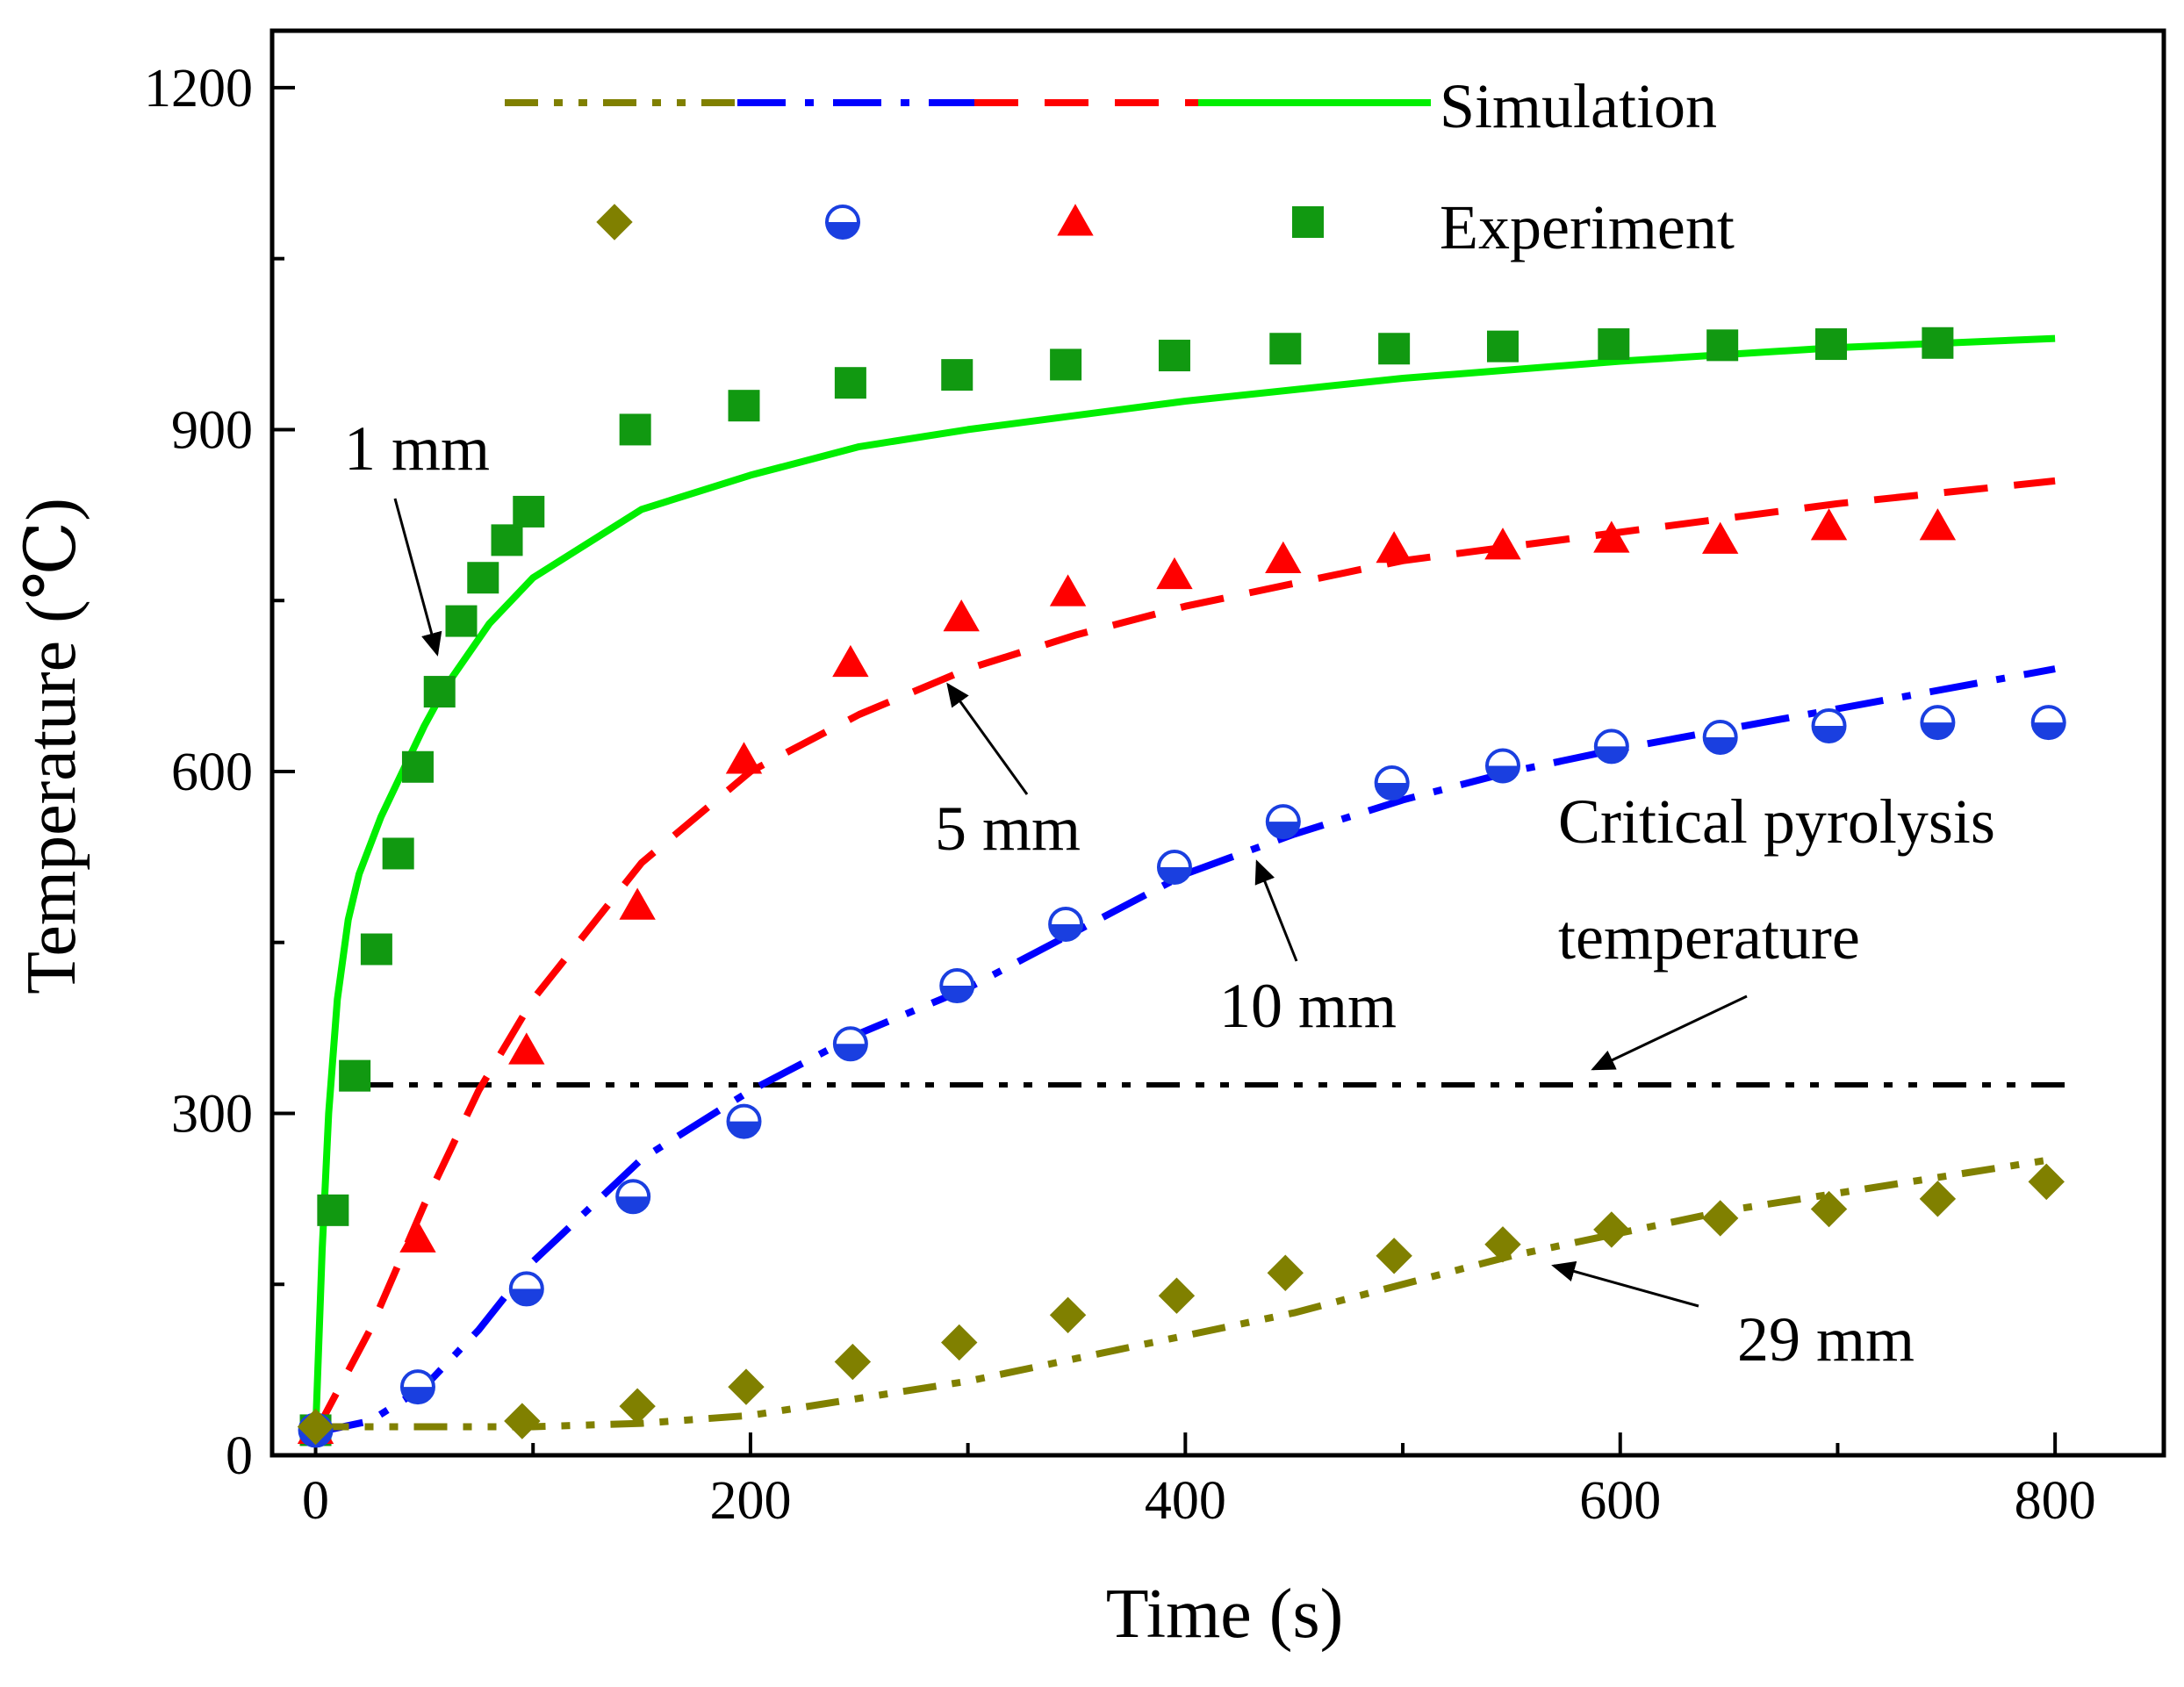  Describe the element at coordinates (1709, 937) in the screenshot. I see `critical-label-line2: temperature` at that location.